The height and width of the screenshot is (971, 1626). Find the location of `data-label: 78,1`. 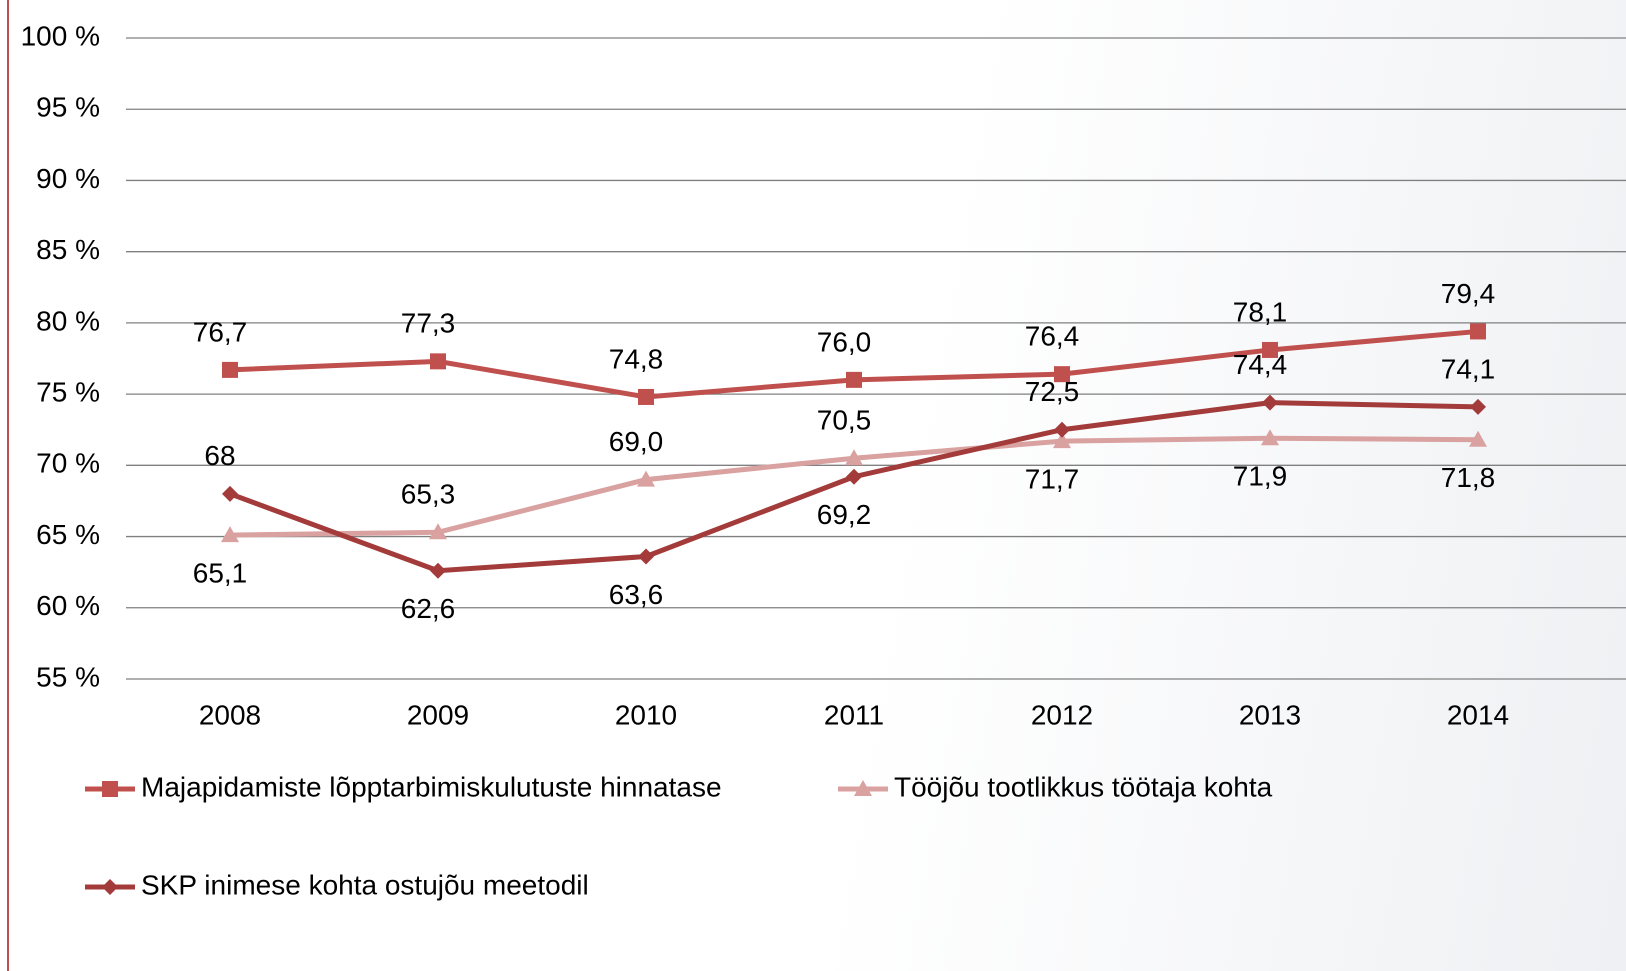

data-label: 78,1 is located at coordinates (1260, 311).